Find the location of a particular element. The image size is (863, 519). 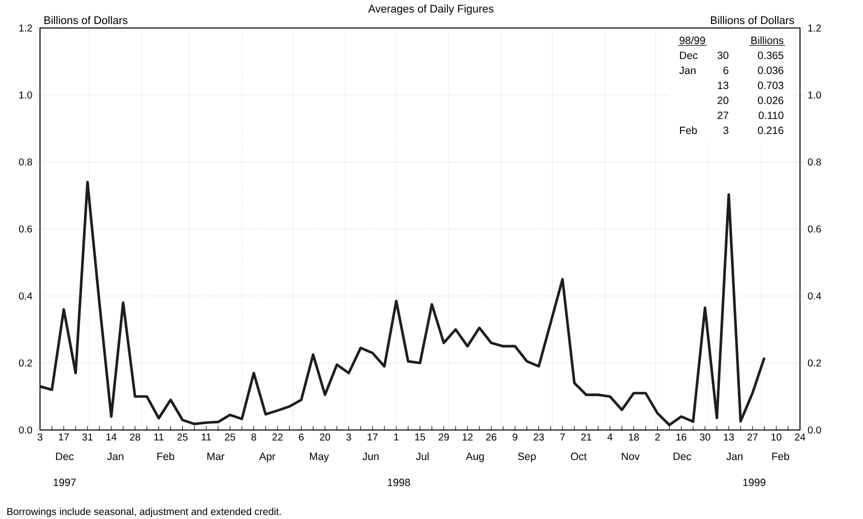

annotation: 27 is located at coordinates (723, 115).